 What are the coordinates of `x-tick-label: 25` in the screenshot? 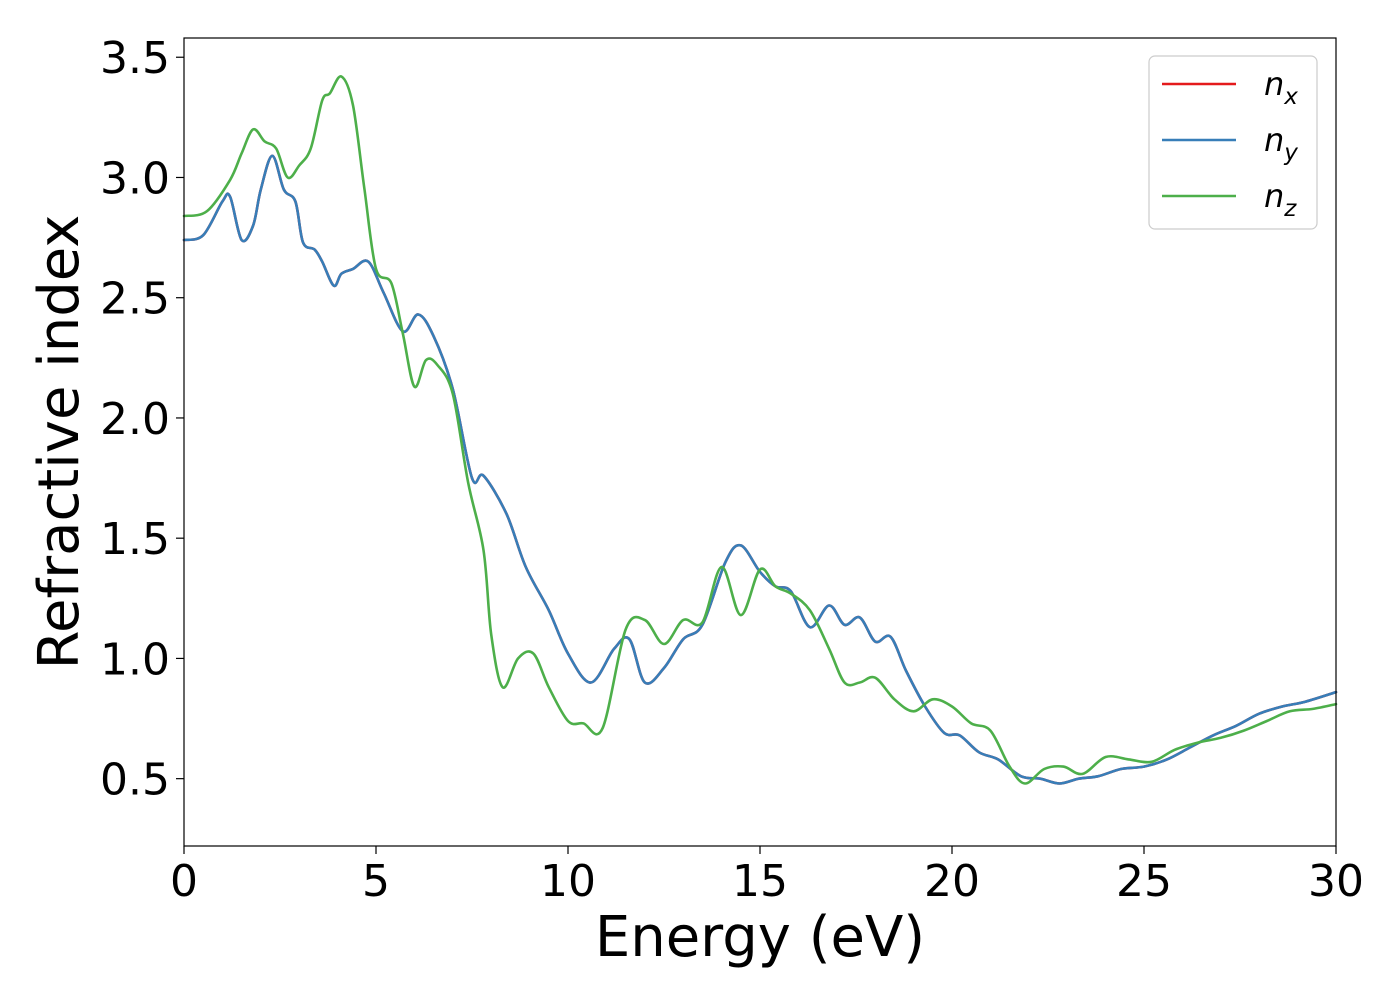 It's located at (1144, 881).